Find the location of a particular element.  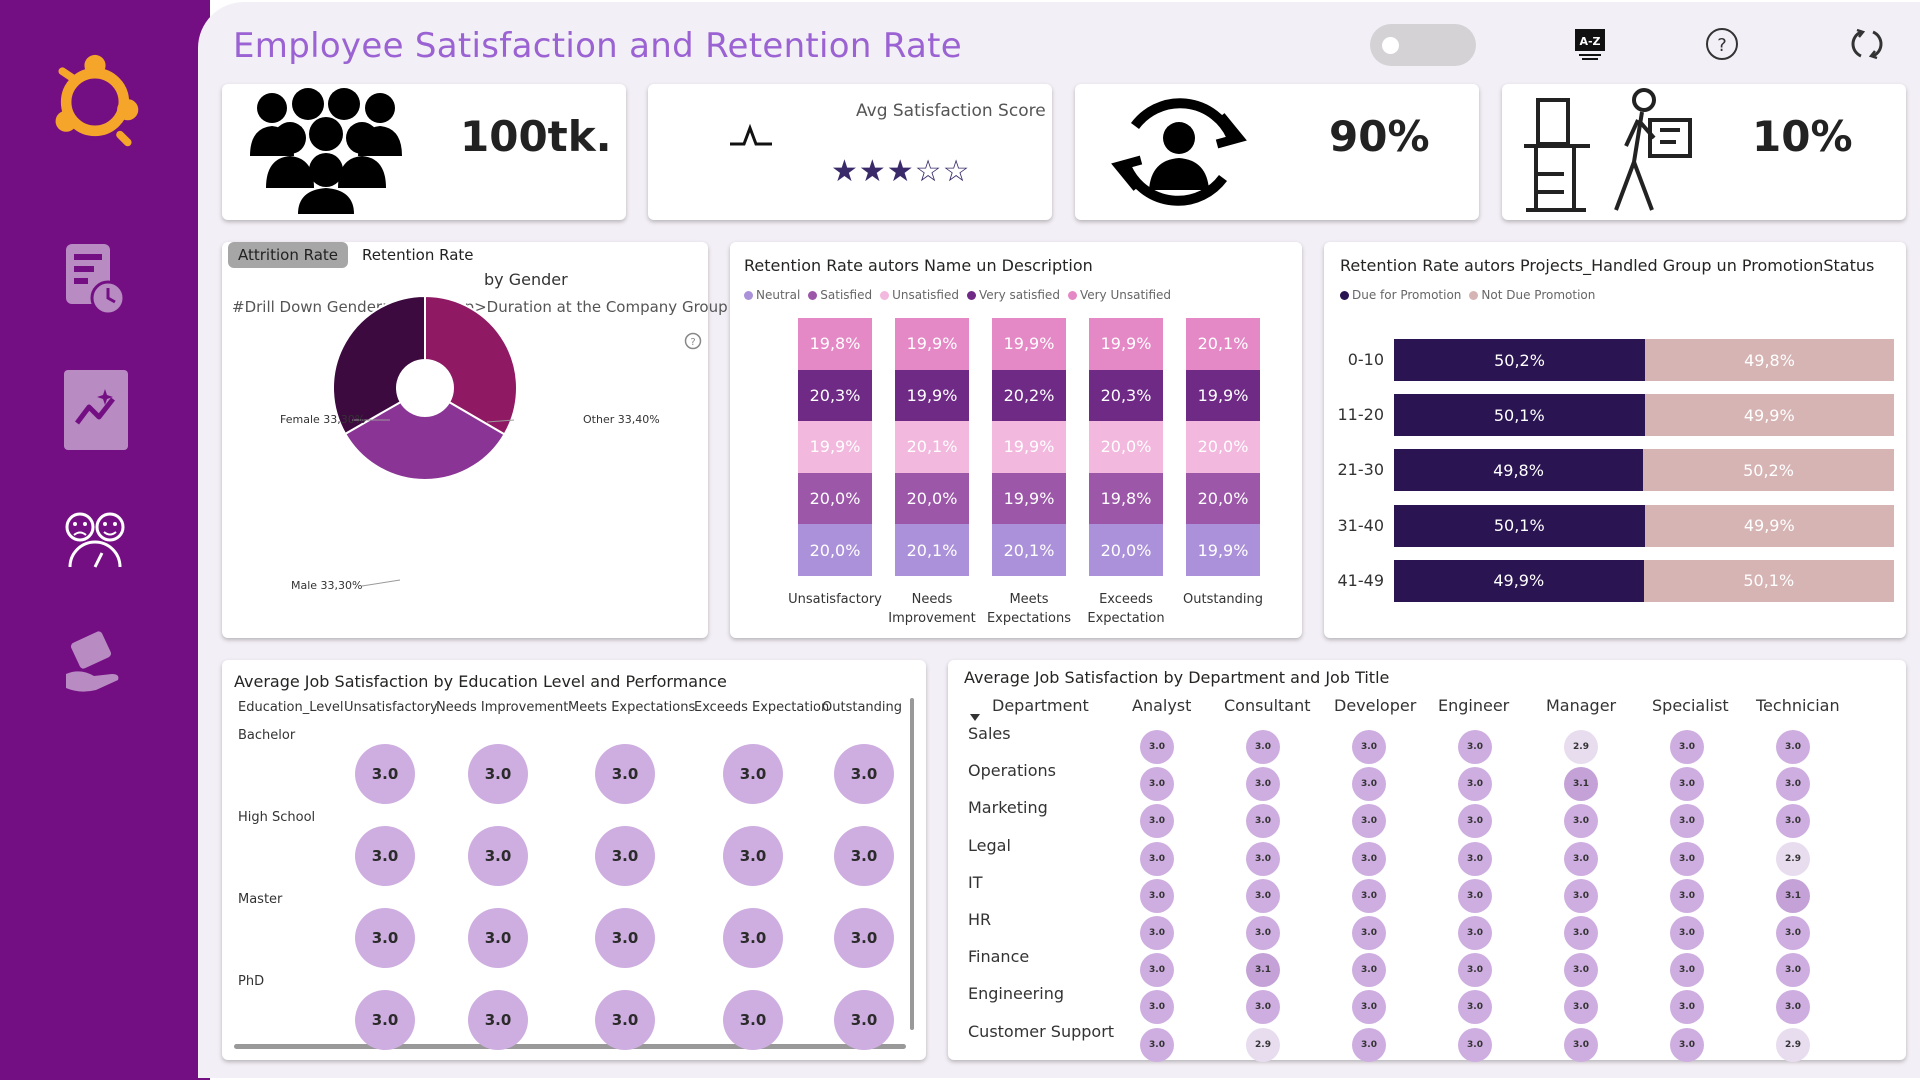

matrix-row-label: PhD is located at coordinates (251, 981).